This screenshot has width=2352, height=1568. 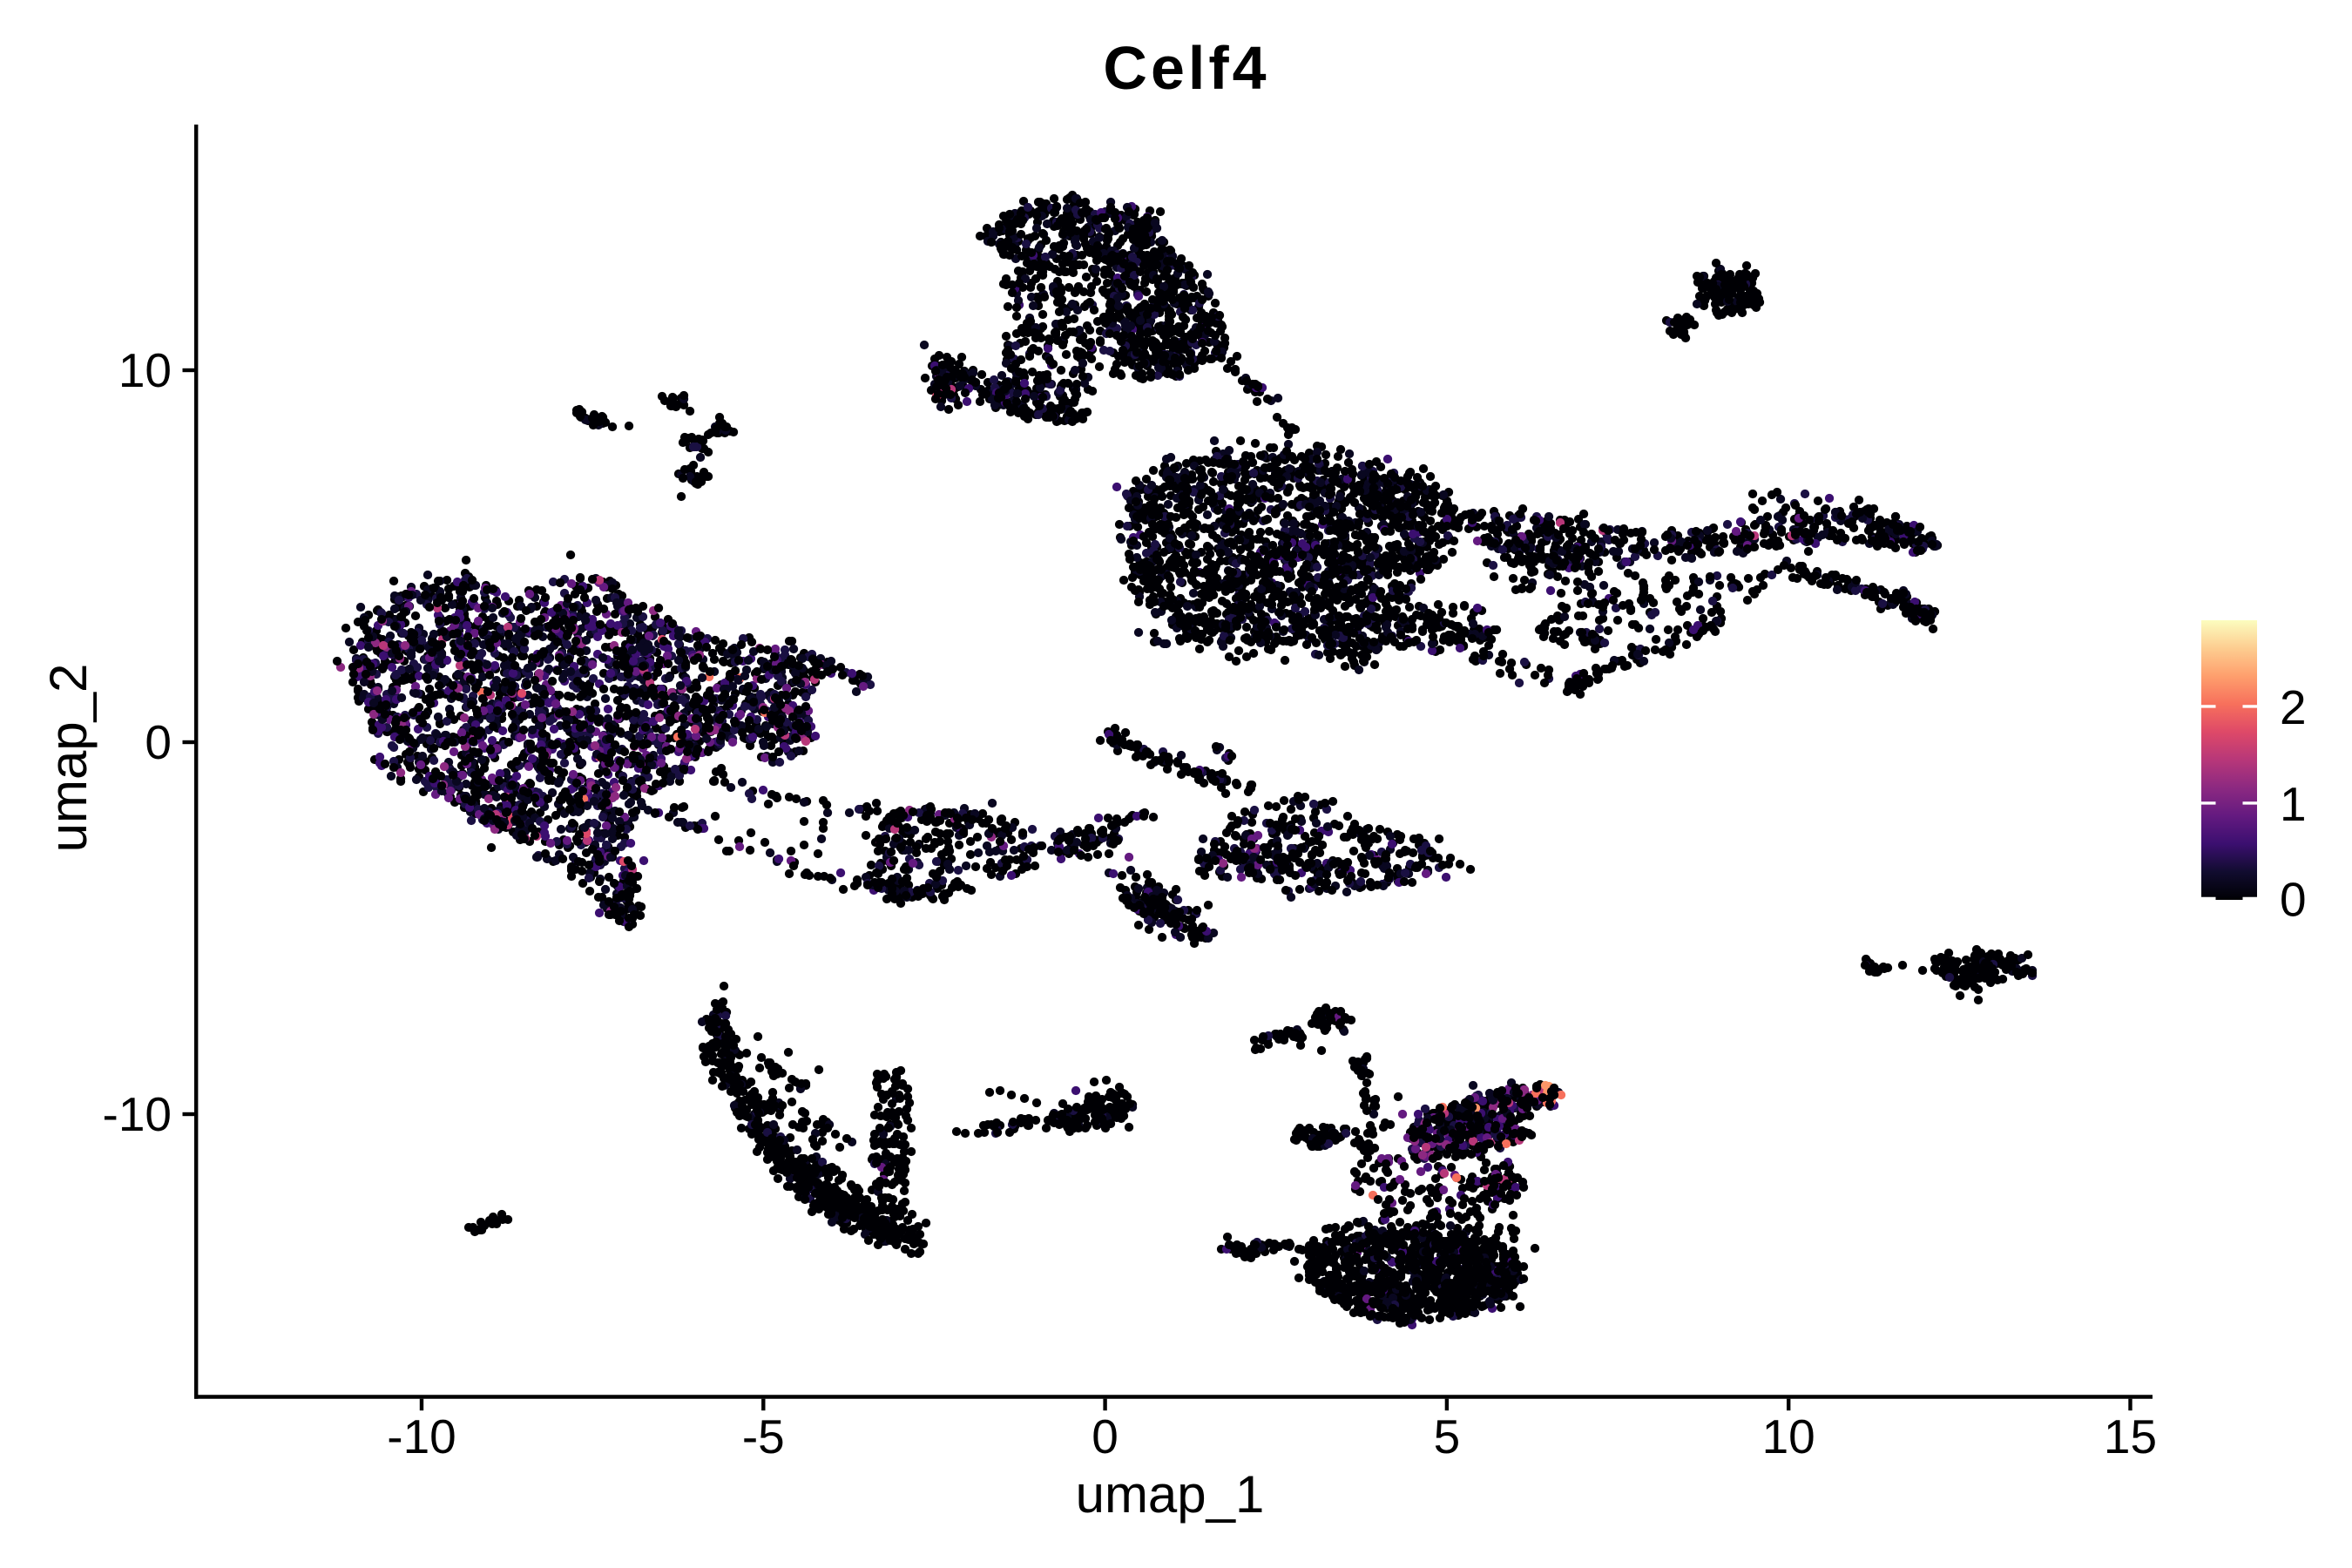 I want to click on svg-text: 15, so click(x=2130, y=1436).